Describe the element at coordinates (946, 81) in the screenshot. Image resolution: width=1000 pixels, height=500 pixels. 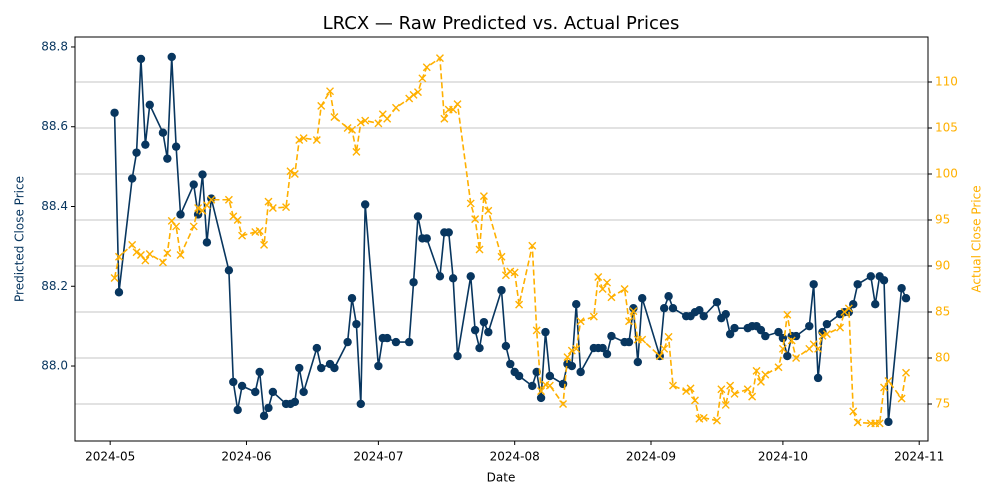
I see `y2-tick-label: 110` at that location.